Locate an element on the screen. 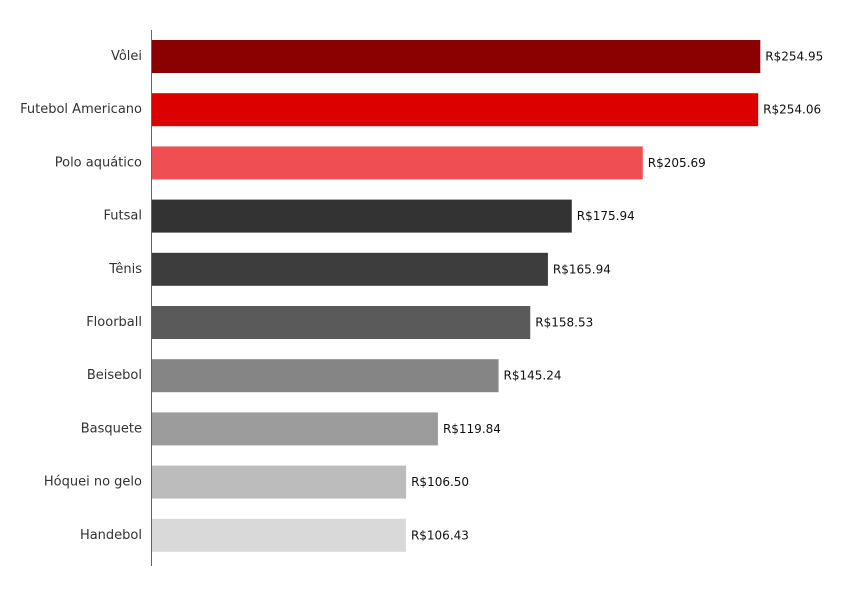 The height and width of the screenshot is (596, 852). category-label-5: Tênis is located at coordinates (125, 269).